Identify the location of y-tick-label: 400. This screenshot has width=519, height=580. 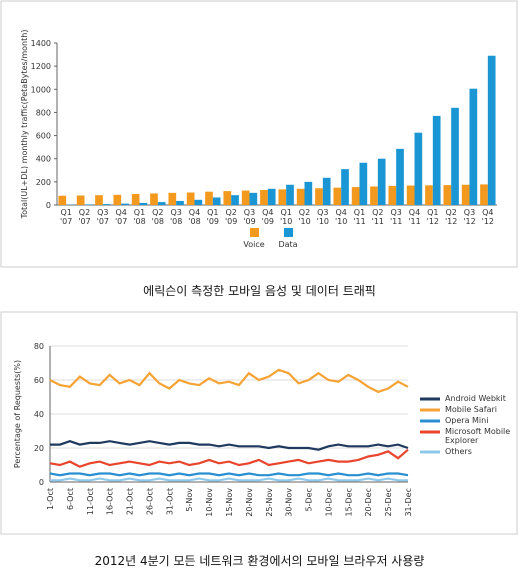
(43, 159).